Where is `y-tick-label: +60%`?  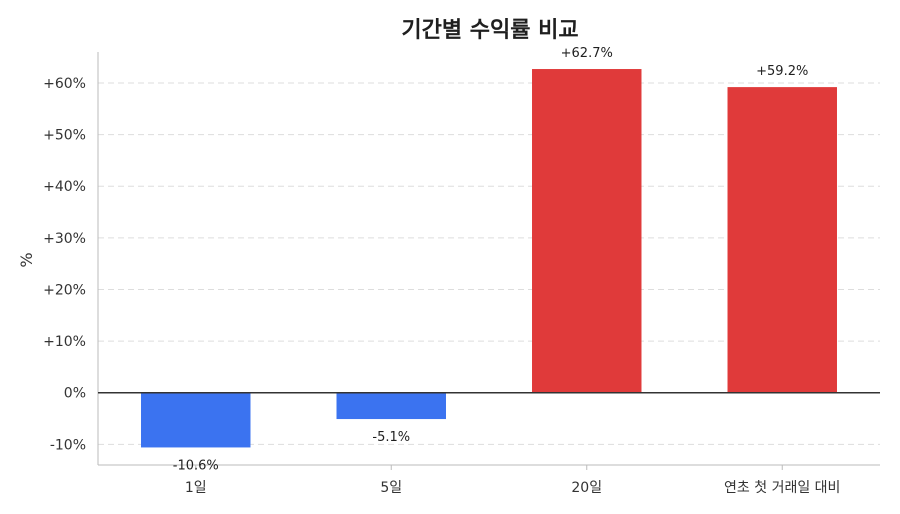
y-tick-label: +60% is located at coordinates (64, 84).